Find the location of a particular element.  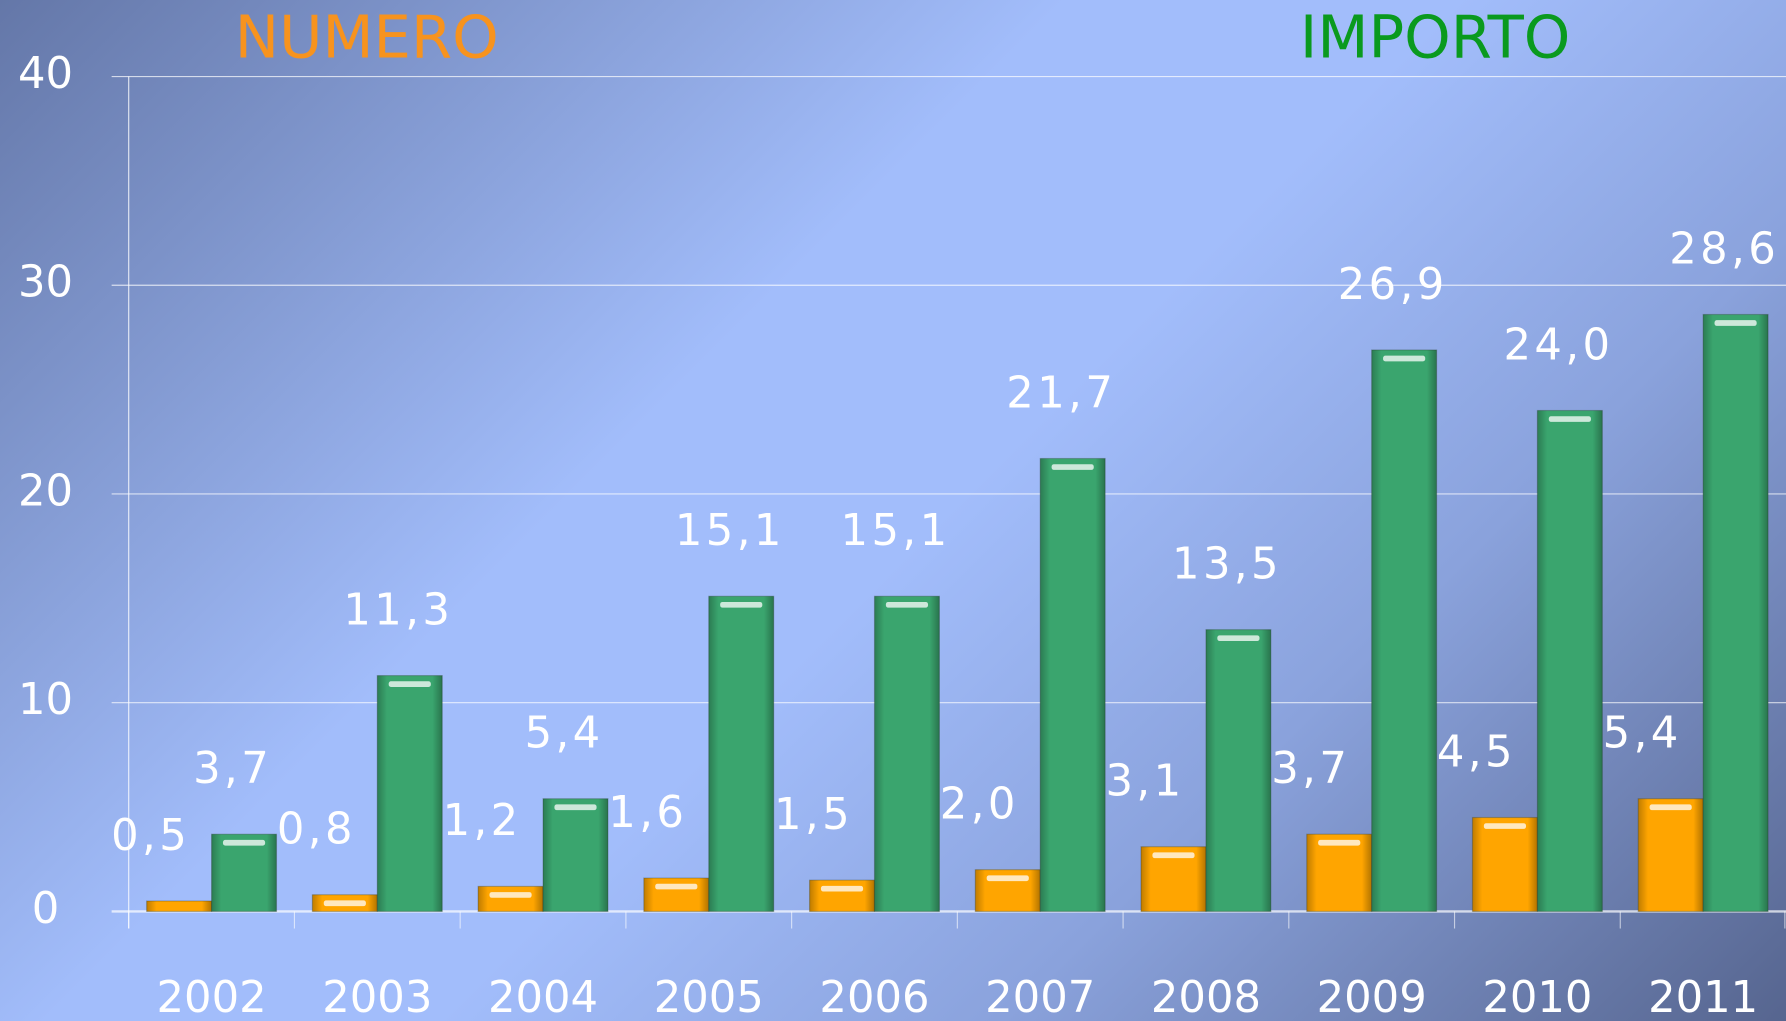

data-label: 1,2 is located at coordinates (482, 821).